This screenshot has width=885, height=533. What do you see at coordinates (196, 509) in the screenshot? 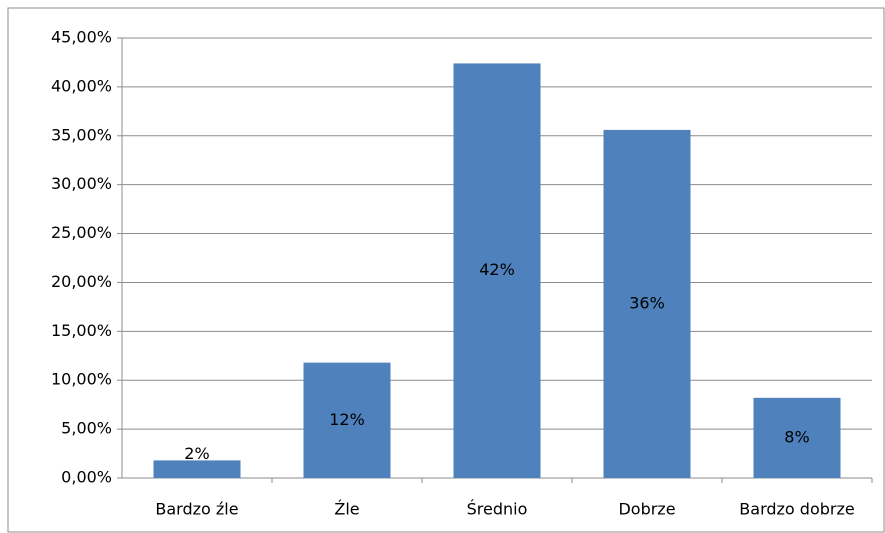
I see `x-tick-label: Bardzo źle` at bounding box center [196, 509].